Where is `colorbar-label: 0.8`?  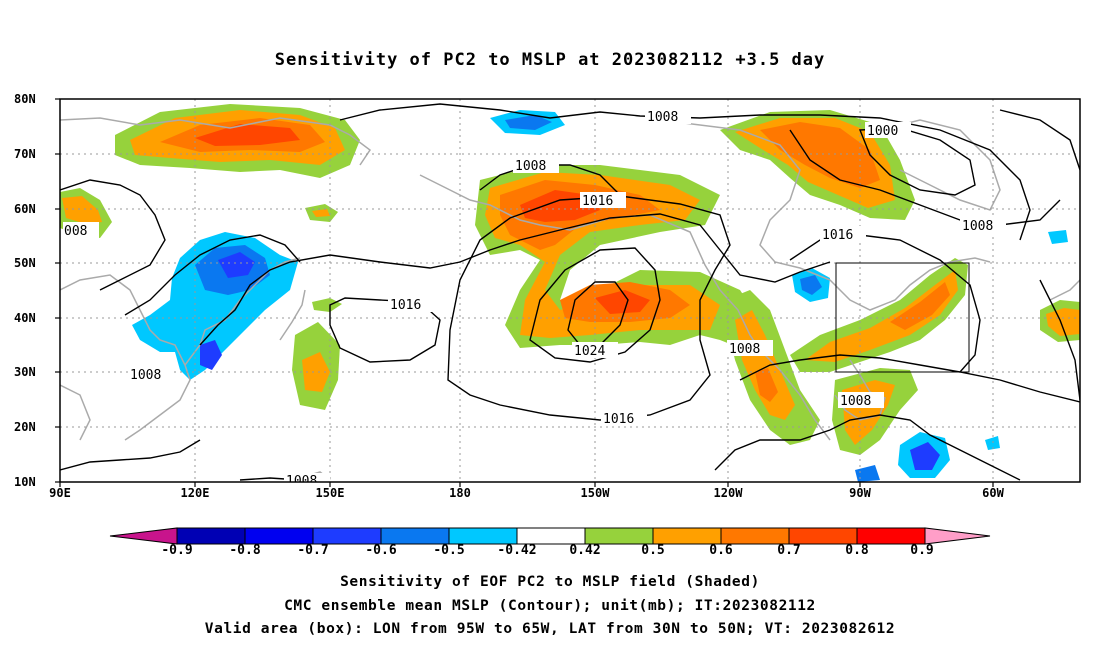 colorbar-label: 0.8 is located at coordinates (857, 550).